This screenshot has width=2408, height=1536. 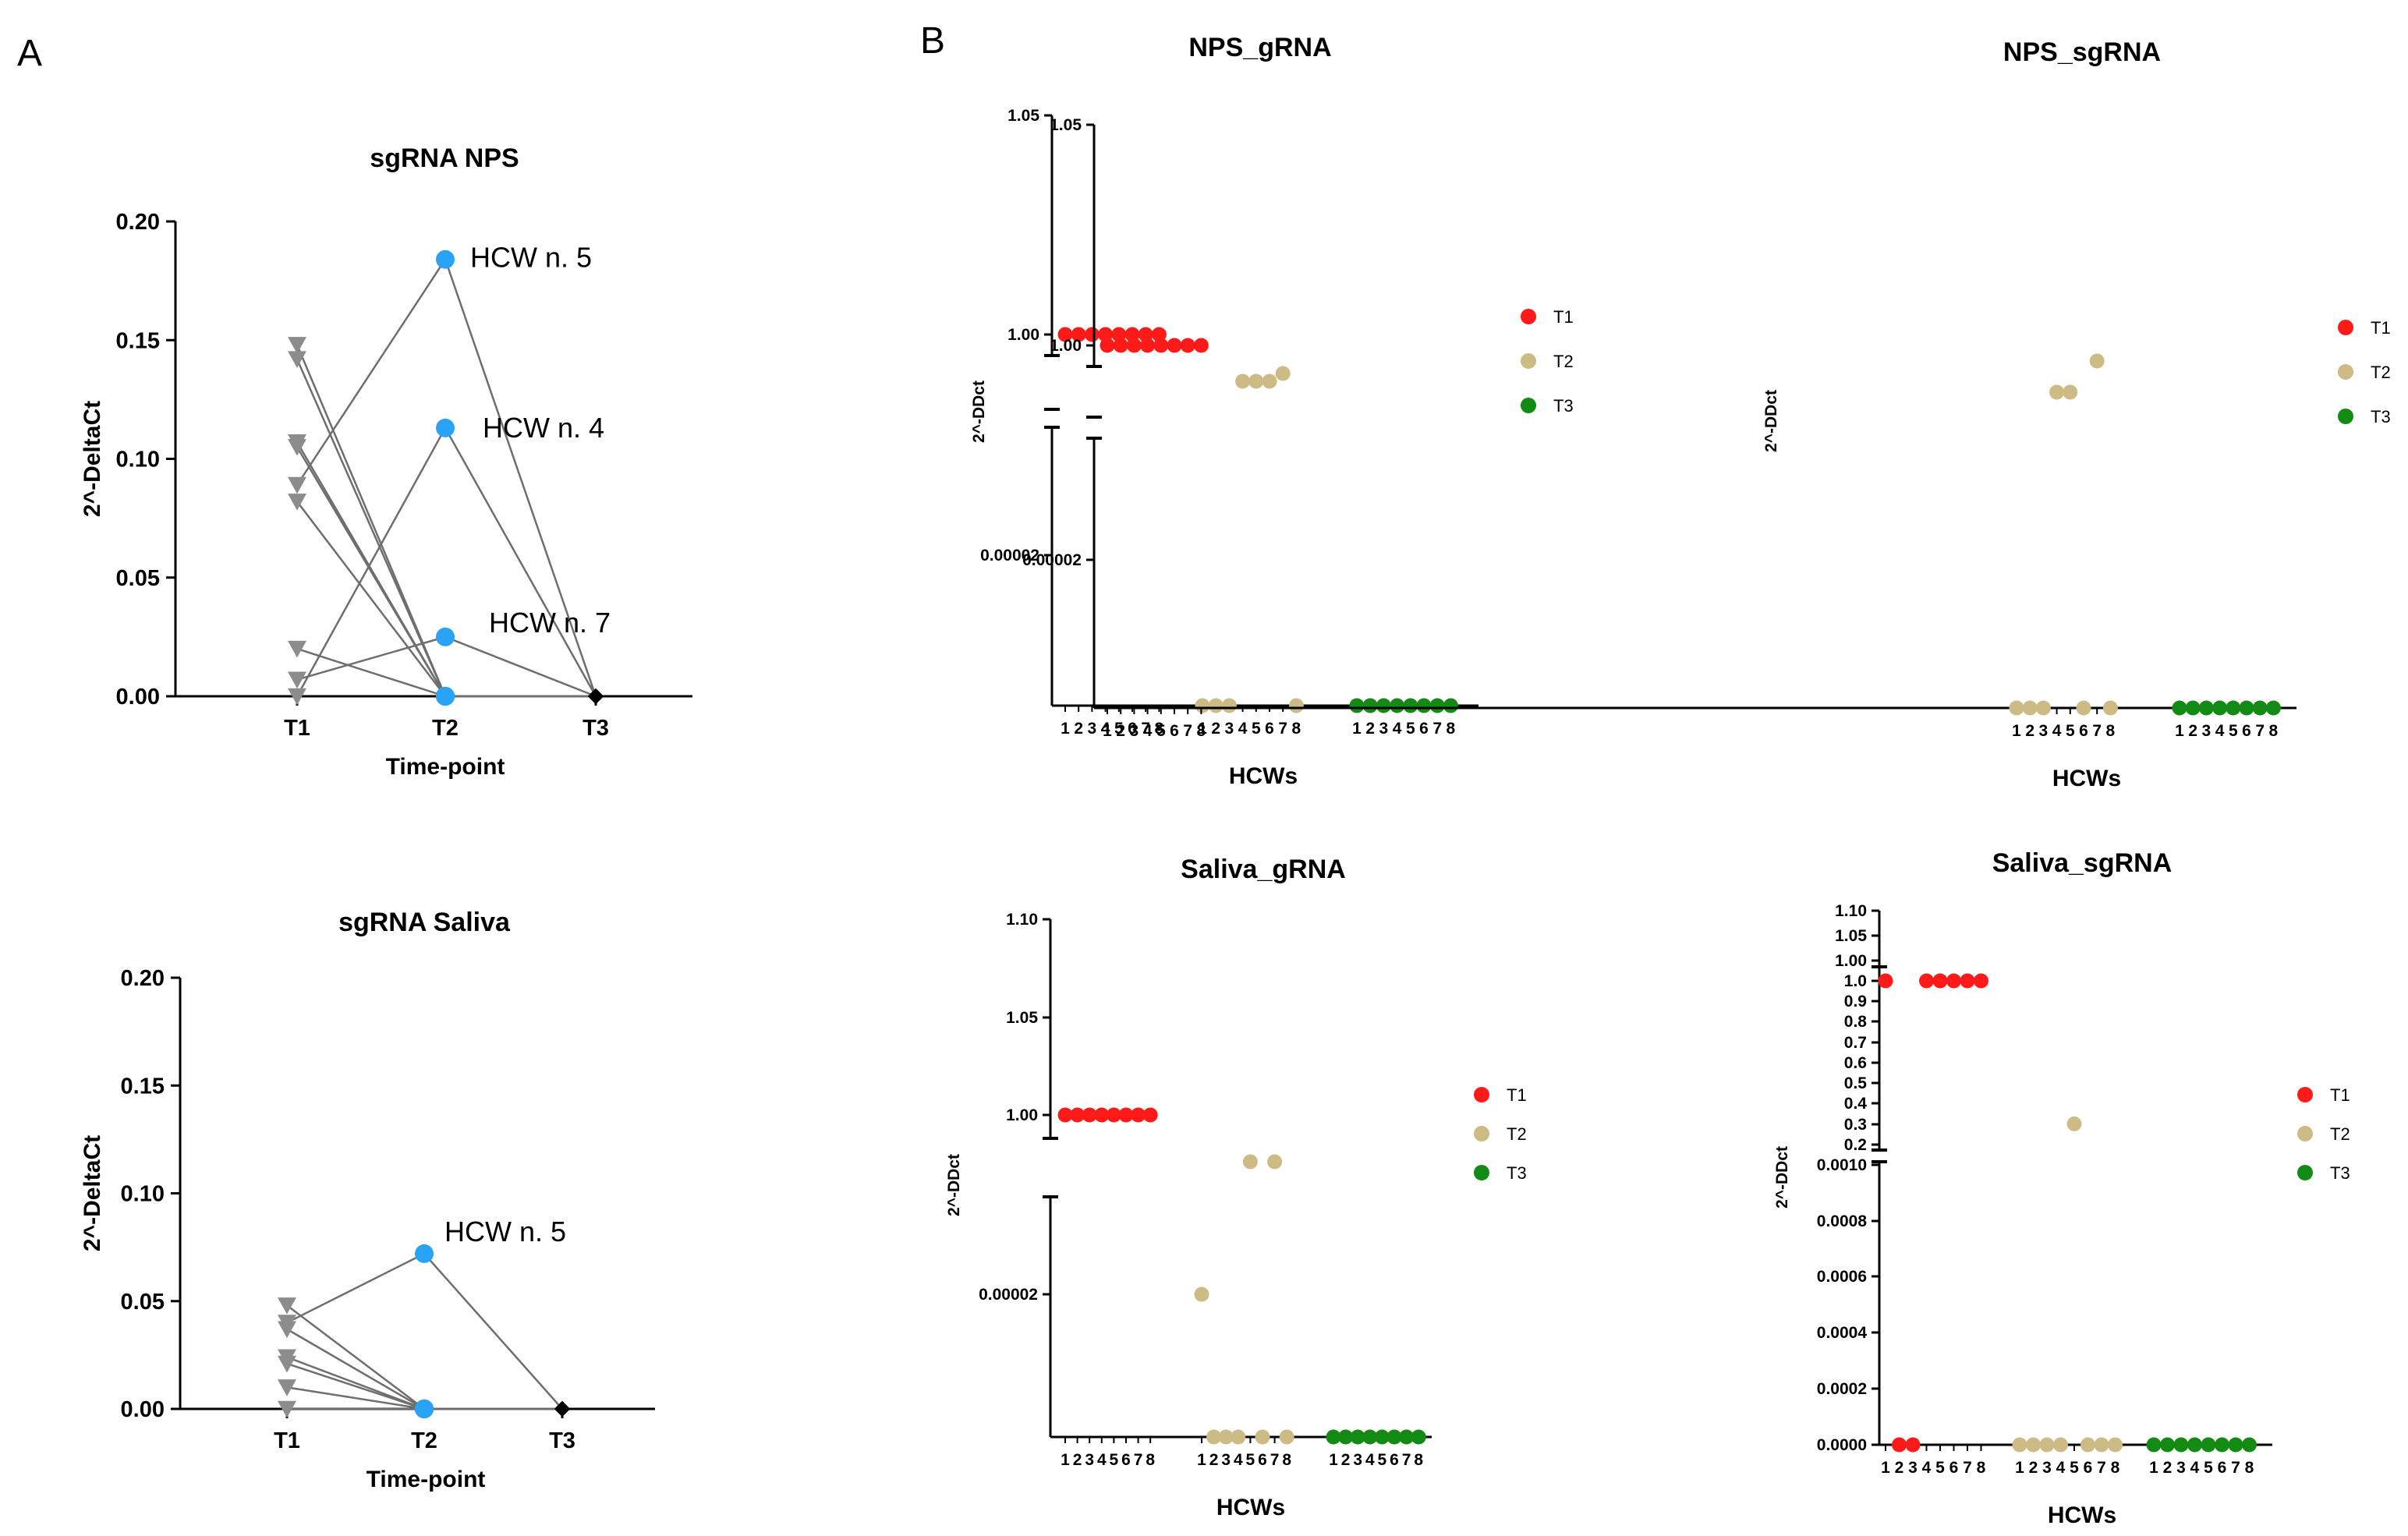 What do you see at coordinates (92, 459) in the screenshot?
I see `y-axis-title: 2^-DeltaCt` at bounding box center [92, 459].